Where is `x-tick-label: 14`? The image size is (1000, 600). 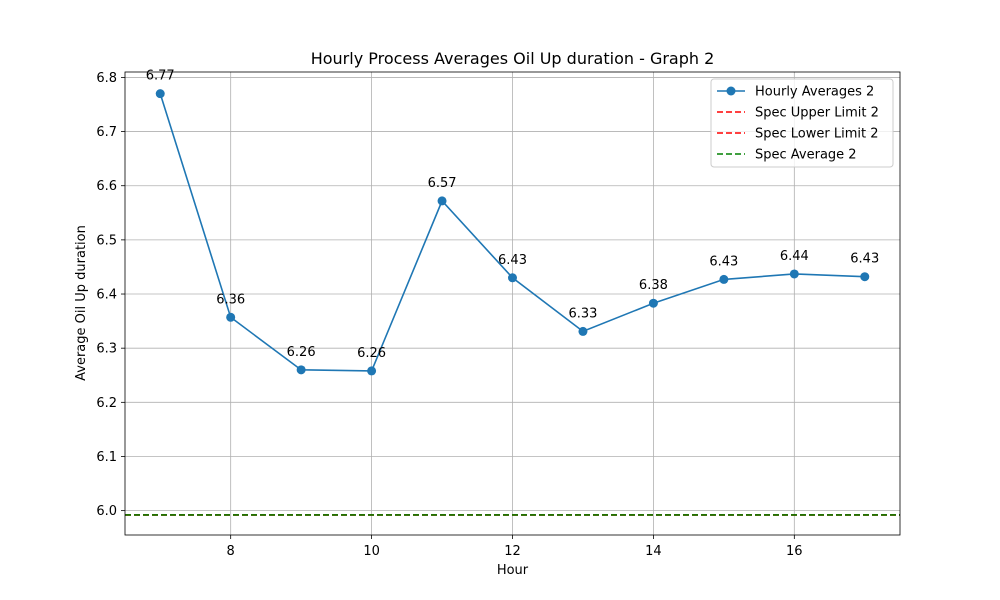 x-tick-label: 14 is located at coordinates (653, 551).